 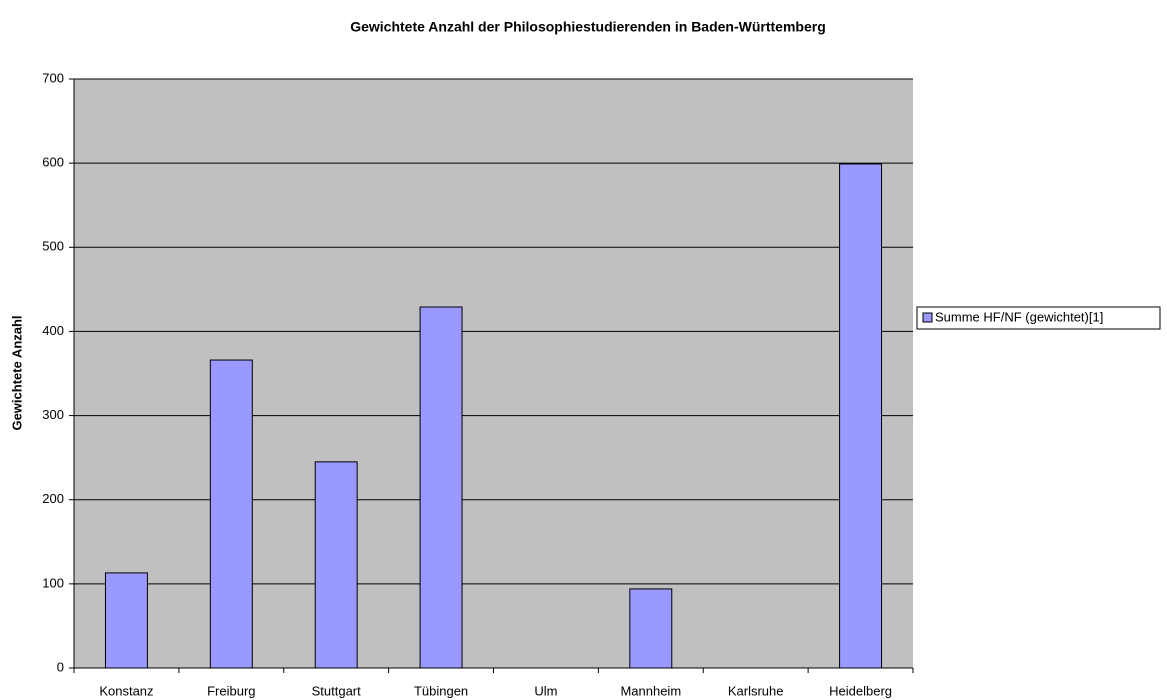 I want to click on y-tick-label: 400, so click(x=53, y=330).